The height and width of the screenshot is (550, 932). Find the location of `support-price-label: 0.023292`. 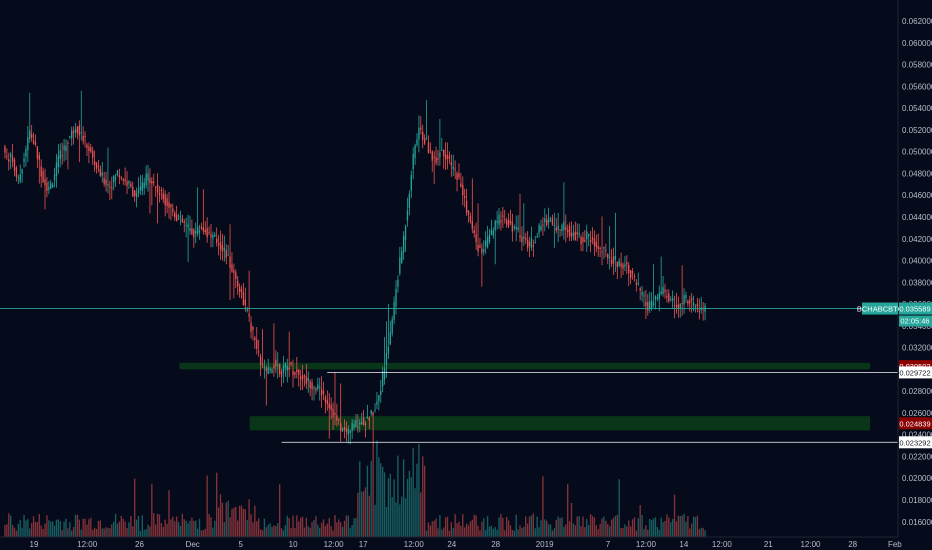

support-price-label: 0.023292 is located at coordinates (914, 442).